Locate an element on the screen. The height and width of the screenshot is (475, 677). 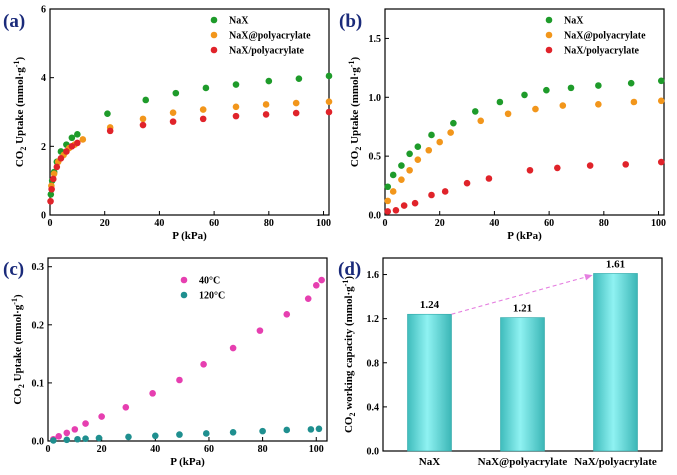
y-tick-label: 0.2 is located at coordinates (38, 325).